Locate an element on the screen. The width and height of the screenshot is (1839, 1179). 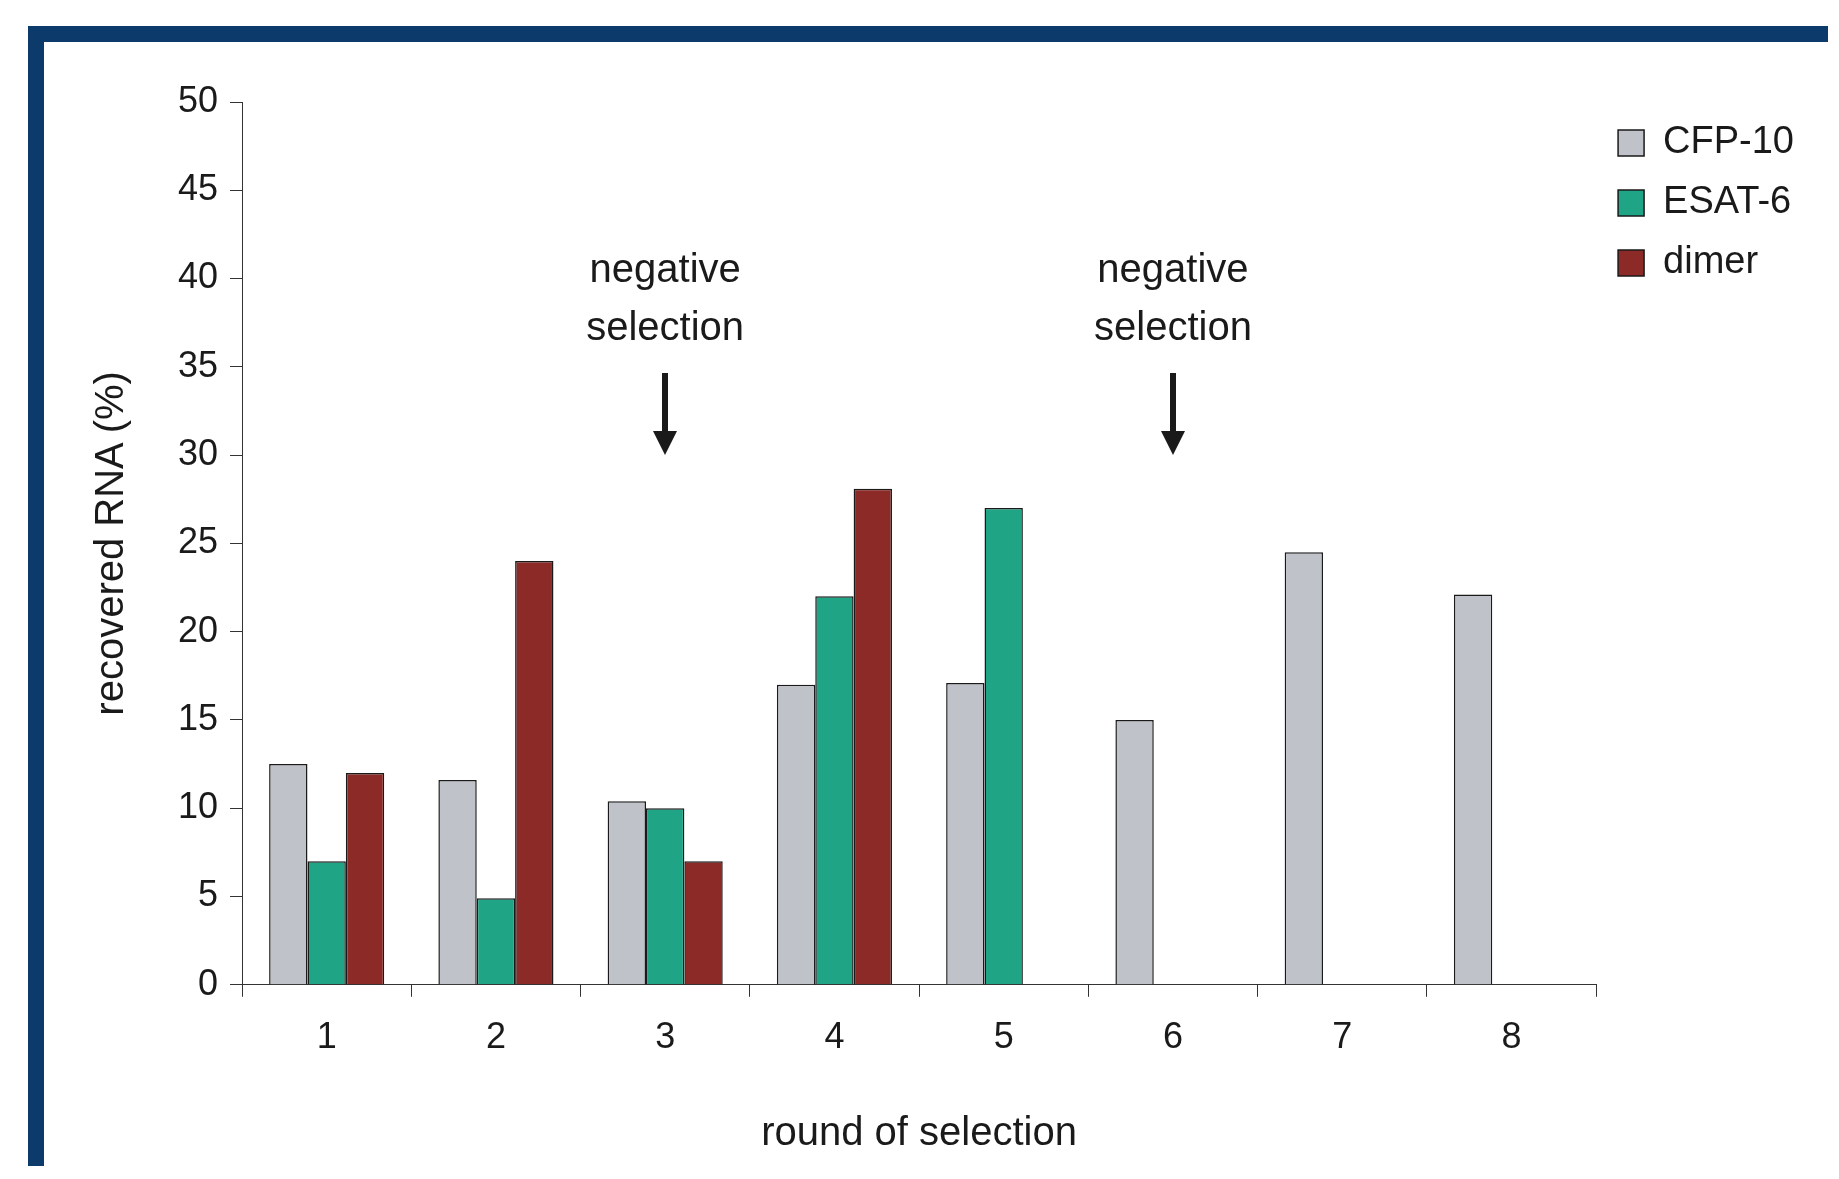
y-tick-label: 40 is located at coordinates (198, 276).